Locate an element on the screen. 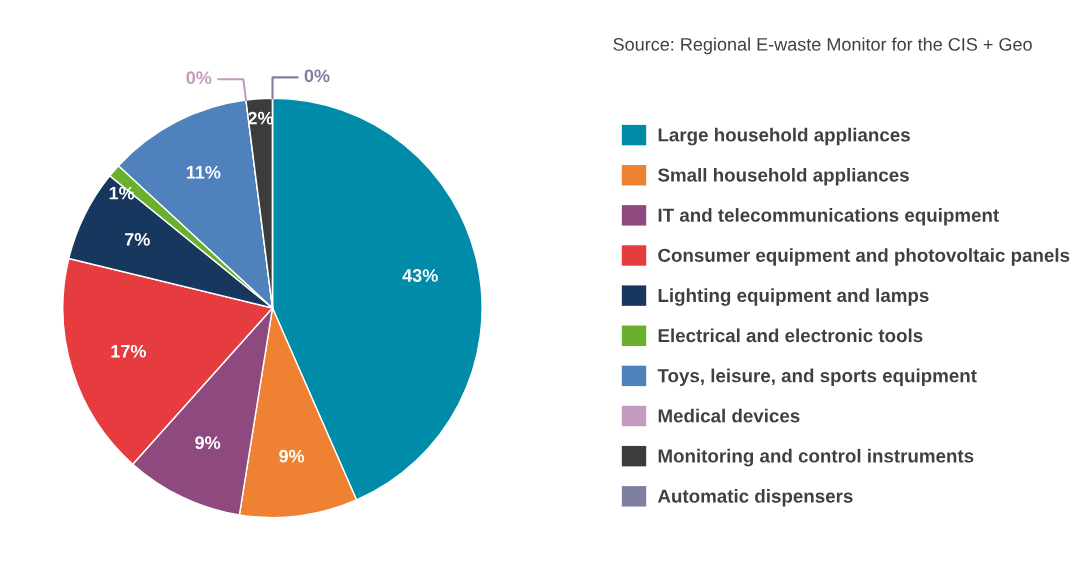 The width and height of the screenshot is (1090, 574). legend-label: Toys, leisure, and sports equipment is located at coordinates (817, 377).